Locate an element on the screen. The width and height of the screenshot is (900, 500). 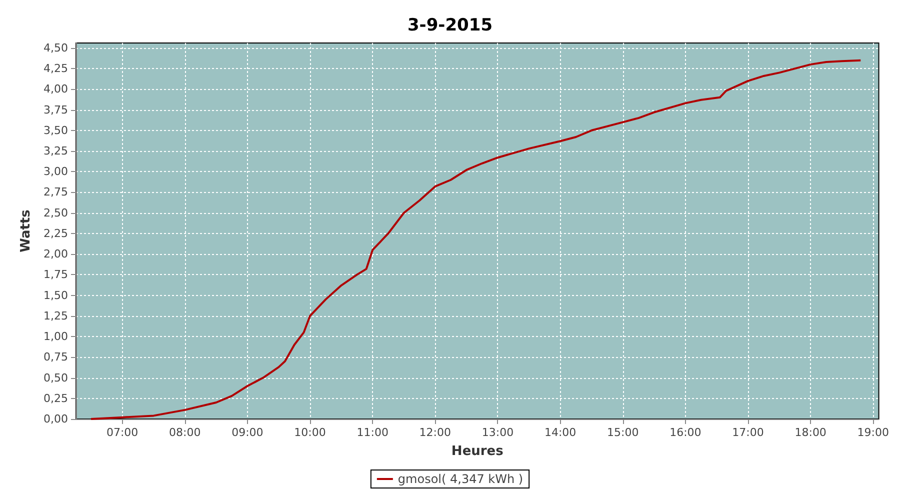
x-tick-label: 16:00 is located at coordinates (686, 432).